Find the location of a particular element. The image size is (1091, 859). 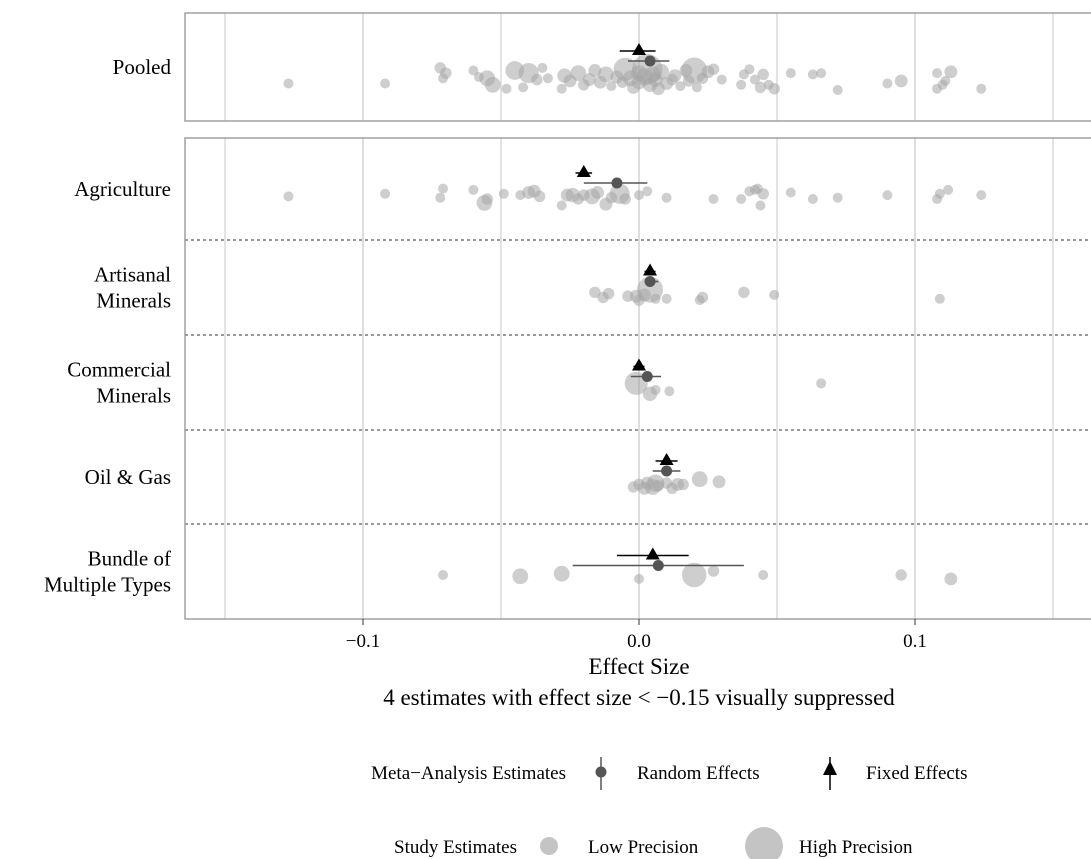

x-tick-label: 0.0 is located at coordinates (639, 641).